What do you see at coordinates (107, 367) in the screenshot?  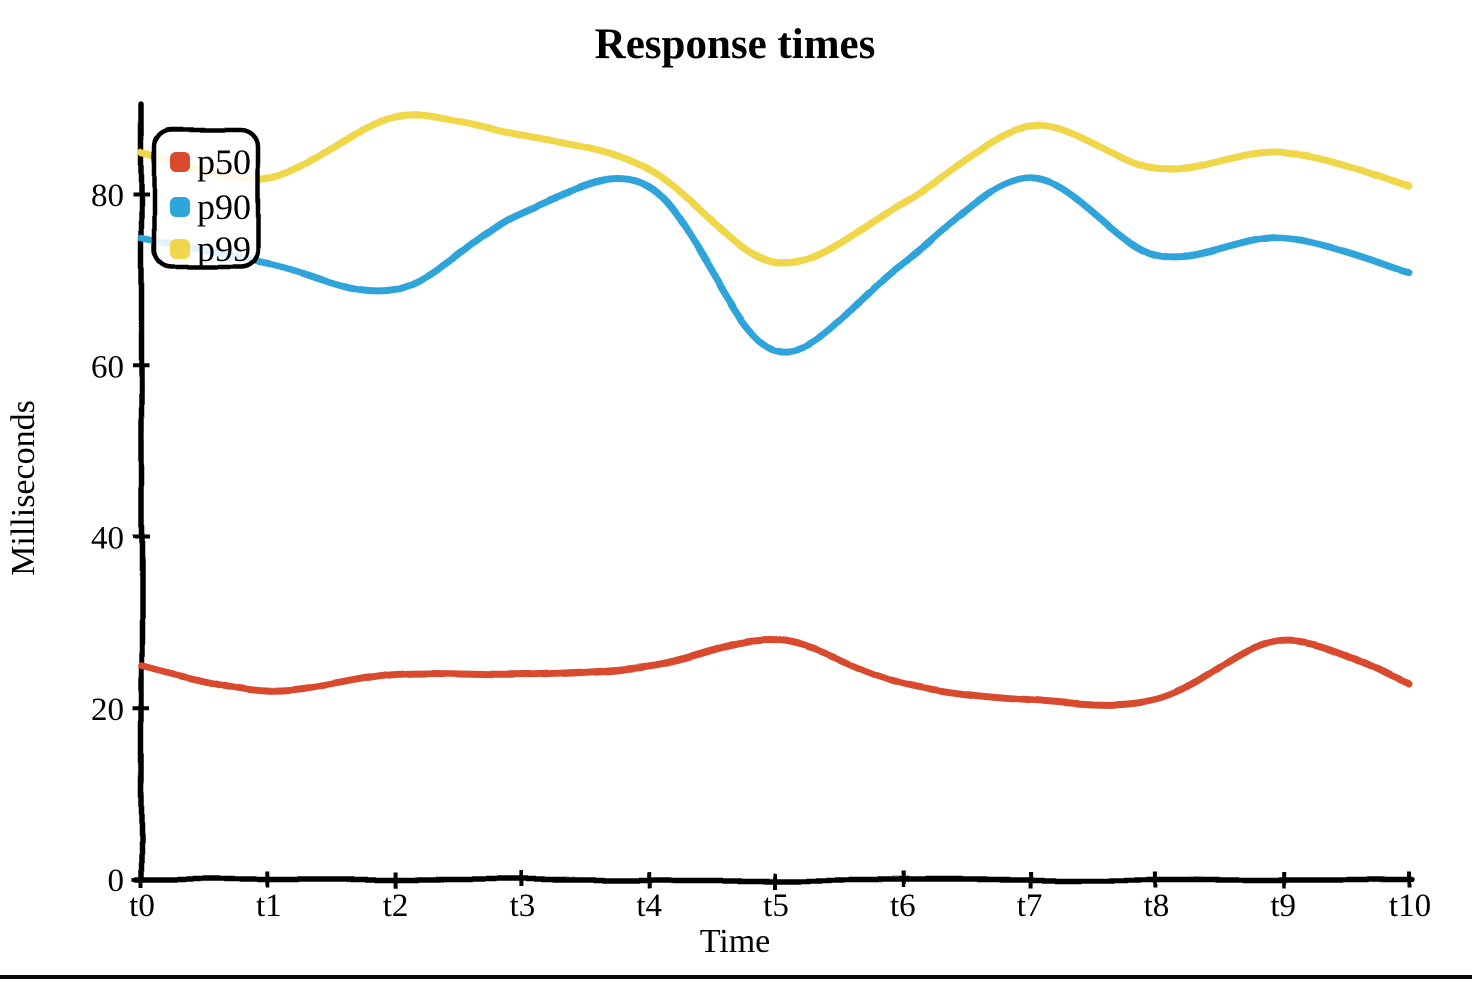 I see `y-tick-label-60: 60` at bounding box center [107, 367].